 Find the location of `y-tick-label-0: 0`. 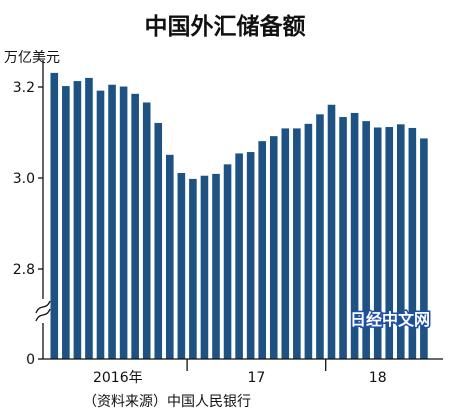

y-tick-label-0: 0 is located at coordinates (30, 360).